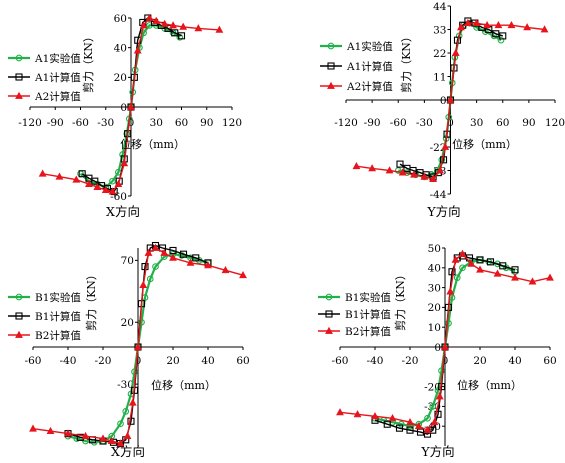  What do you see at coordinates (55, 123) in the screenshot?
I see `x-tick-label: -90` at bounding box center [55, 123].